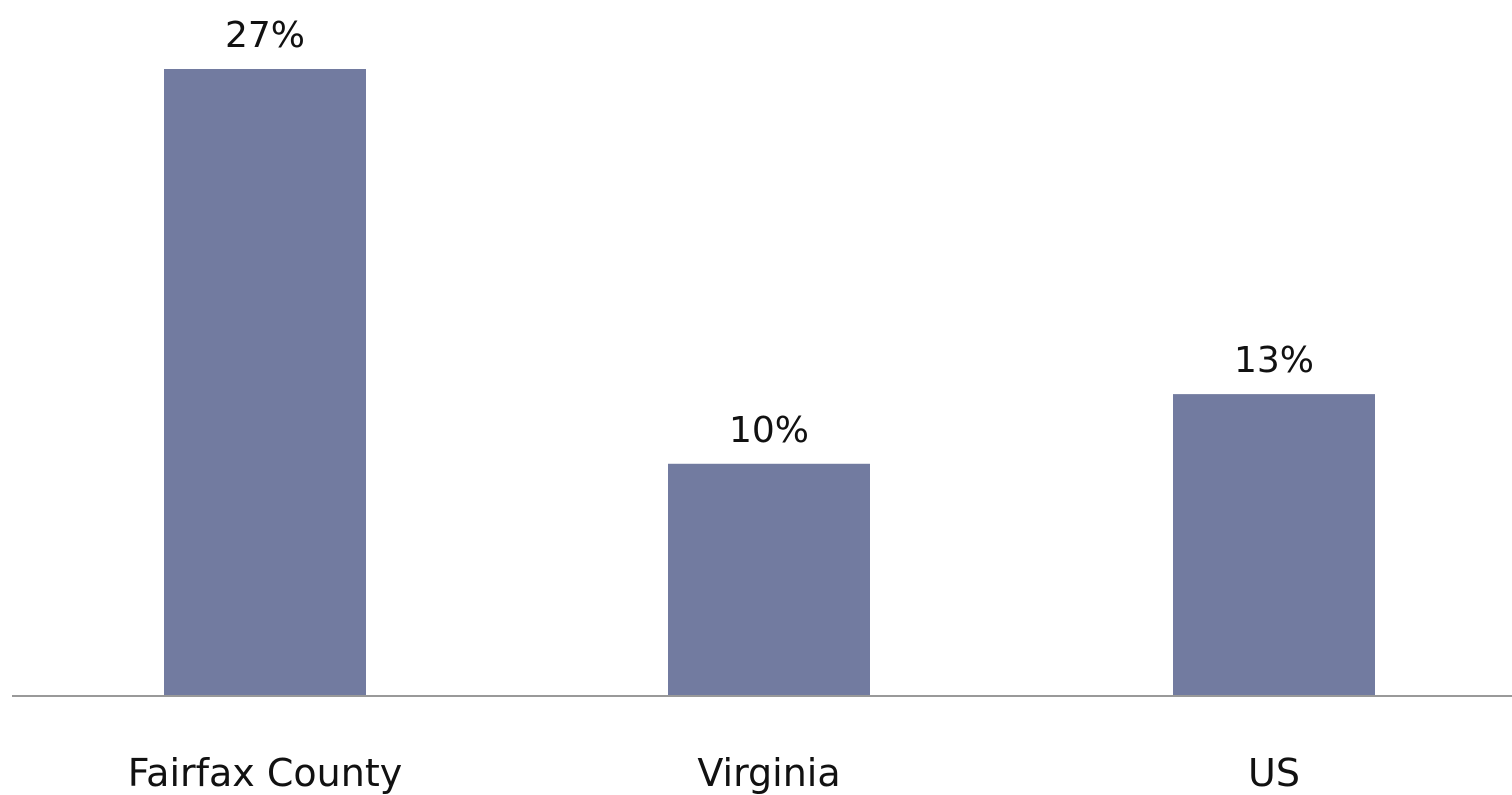 This screenshot has width=1512, height=795. What do you see at coordinates (1274, 360) in the screenshot?
I see `value-label: 13%` at bounding box center [1274, 360].